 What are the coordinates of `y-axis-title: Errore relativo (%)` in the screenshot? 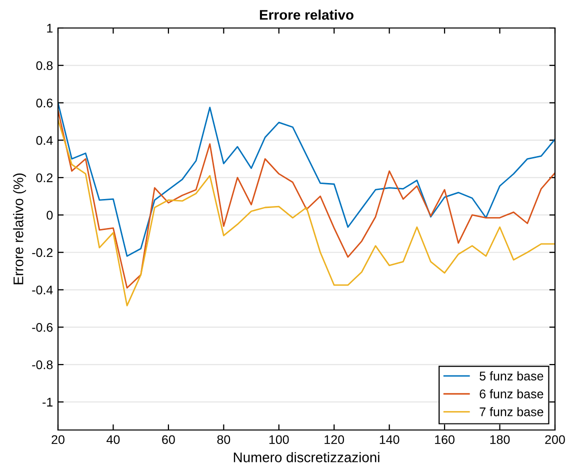 It's located at (19, 229).